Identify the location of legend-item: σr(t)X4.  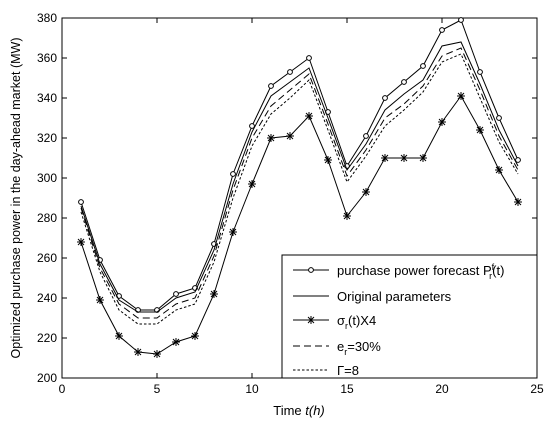
(334, 322).